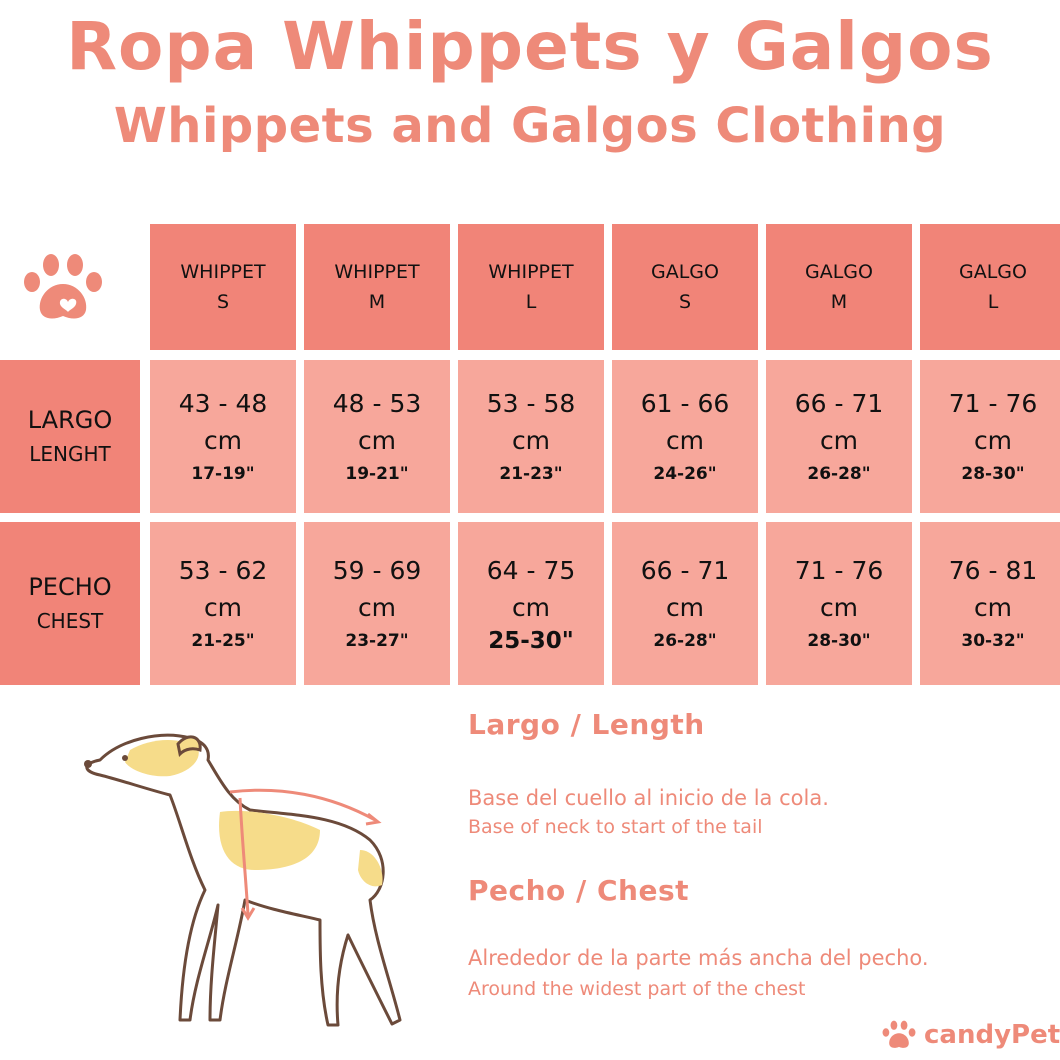 The width and height of the screenshot is (1060, 1060). I want to click on measurement-cell: 43 - 48 cm 17-19", so click(223, 436).